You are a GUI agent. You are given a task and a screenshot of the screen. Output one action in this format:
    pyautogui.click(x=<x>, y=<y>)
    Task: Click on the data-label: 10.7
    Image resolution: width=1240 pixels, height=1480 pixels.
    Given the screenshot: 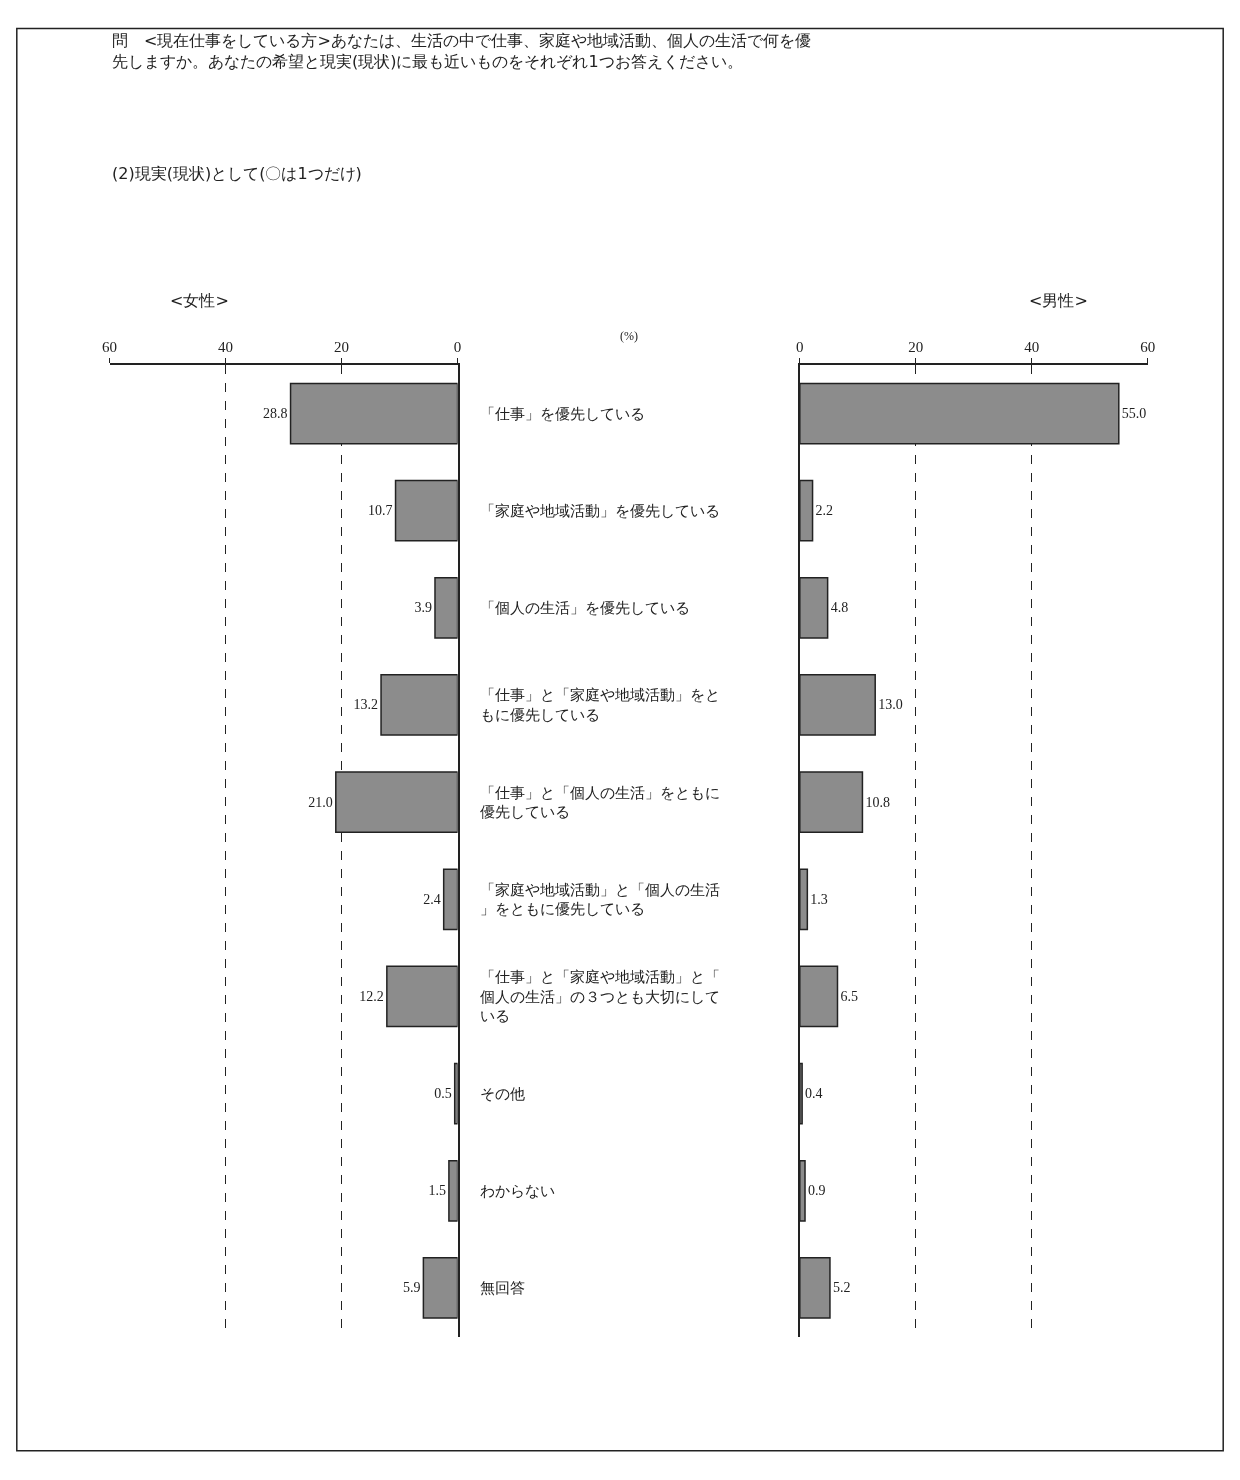 What is the action you would take?
    pyautogui.click(x=380, y=511)
    